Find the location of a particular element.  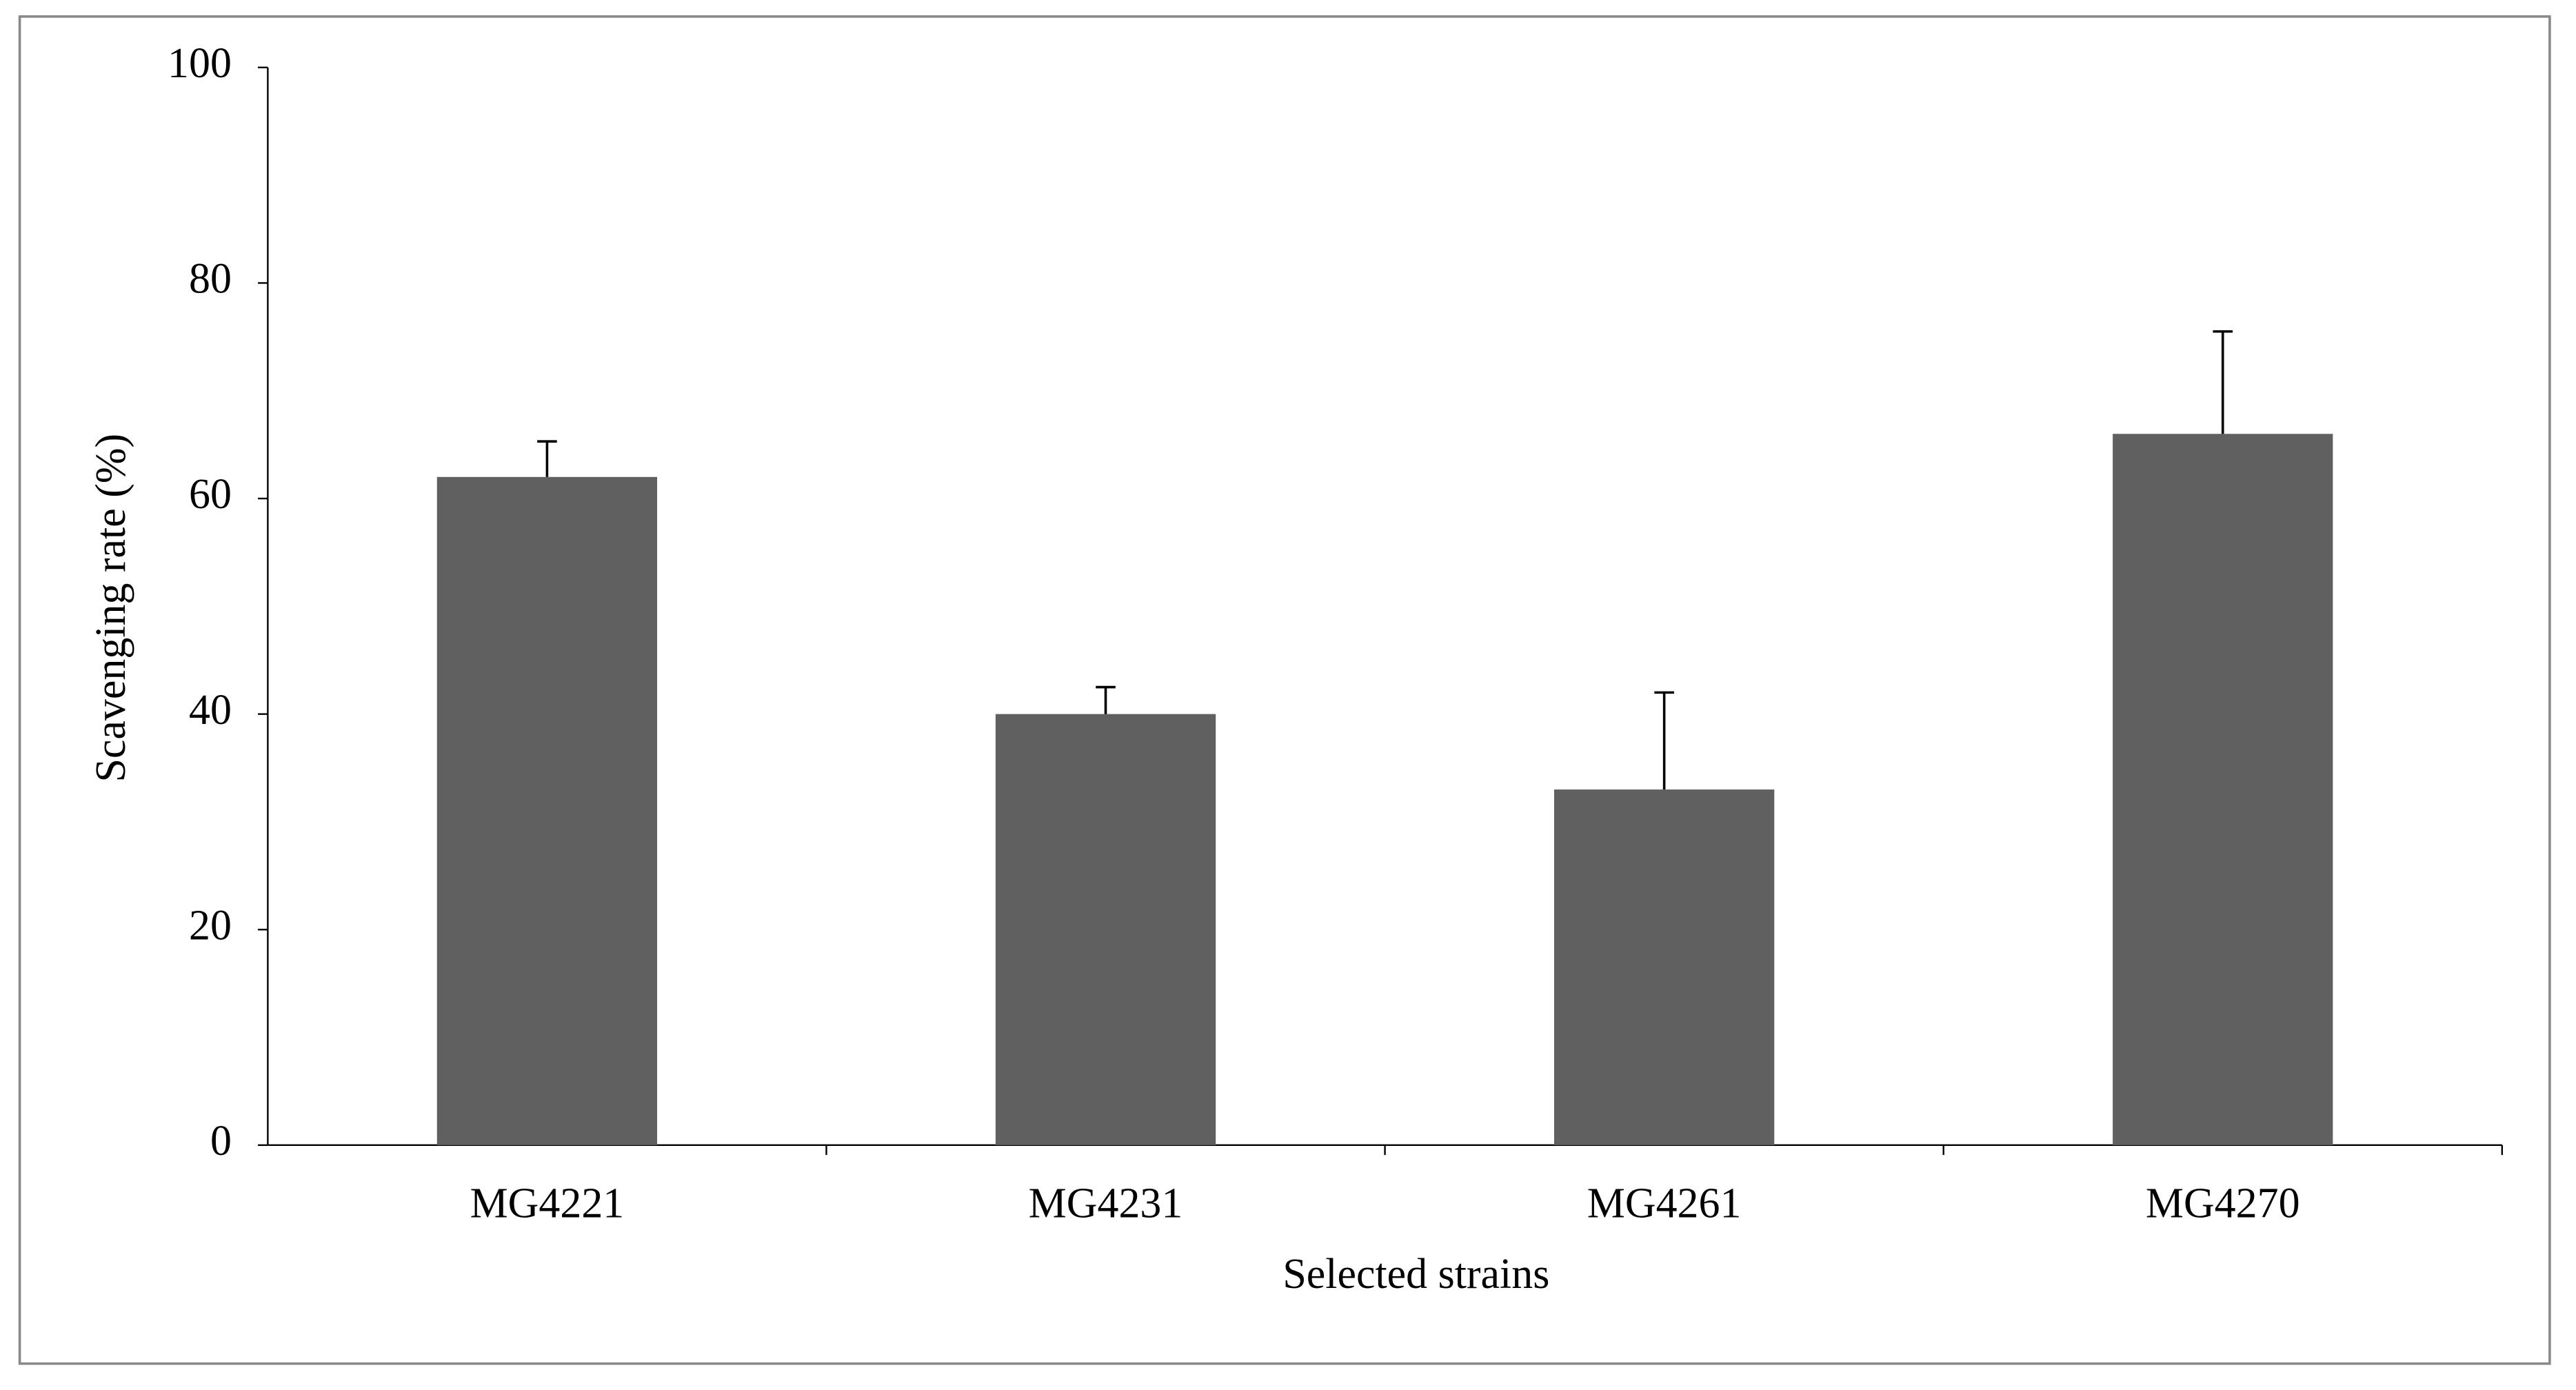

x-tick-label: MG4221 is located at coordinates (547, 1203).